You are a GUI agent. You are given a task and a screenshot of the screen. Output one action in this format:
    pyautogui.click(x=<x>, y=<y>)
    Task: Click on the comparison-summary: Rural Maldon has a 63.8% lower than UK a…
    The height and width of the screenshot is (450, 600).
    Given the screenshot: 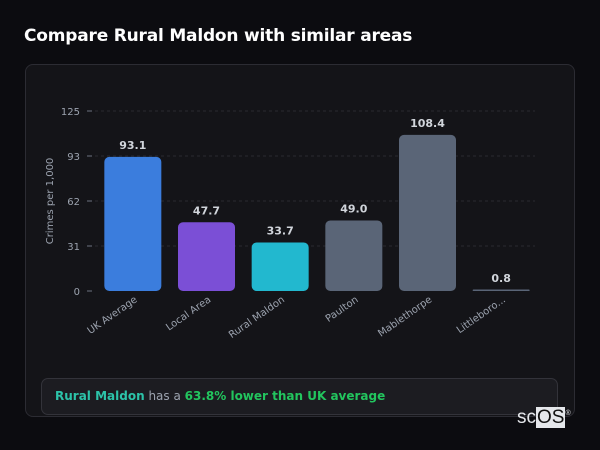 What is the action you would take?
    pyautogui.click(x=299, y=396)
    